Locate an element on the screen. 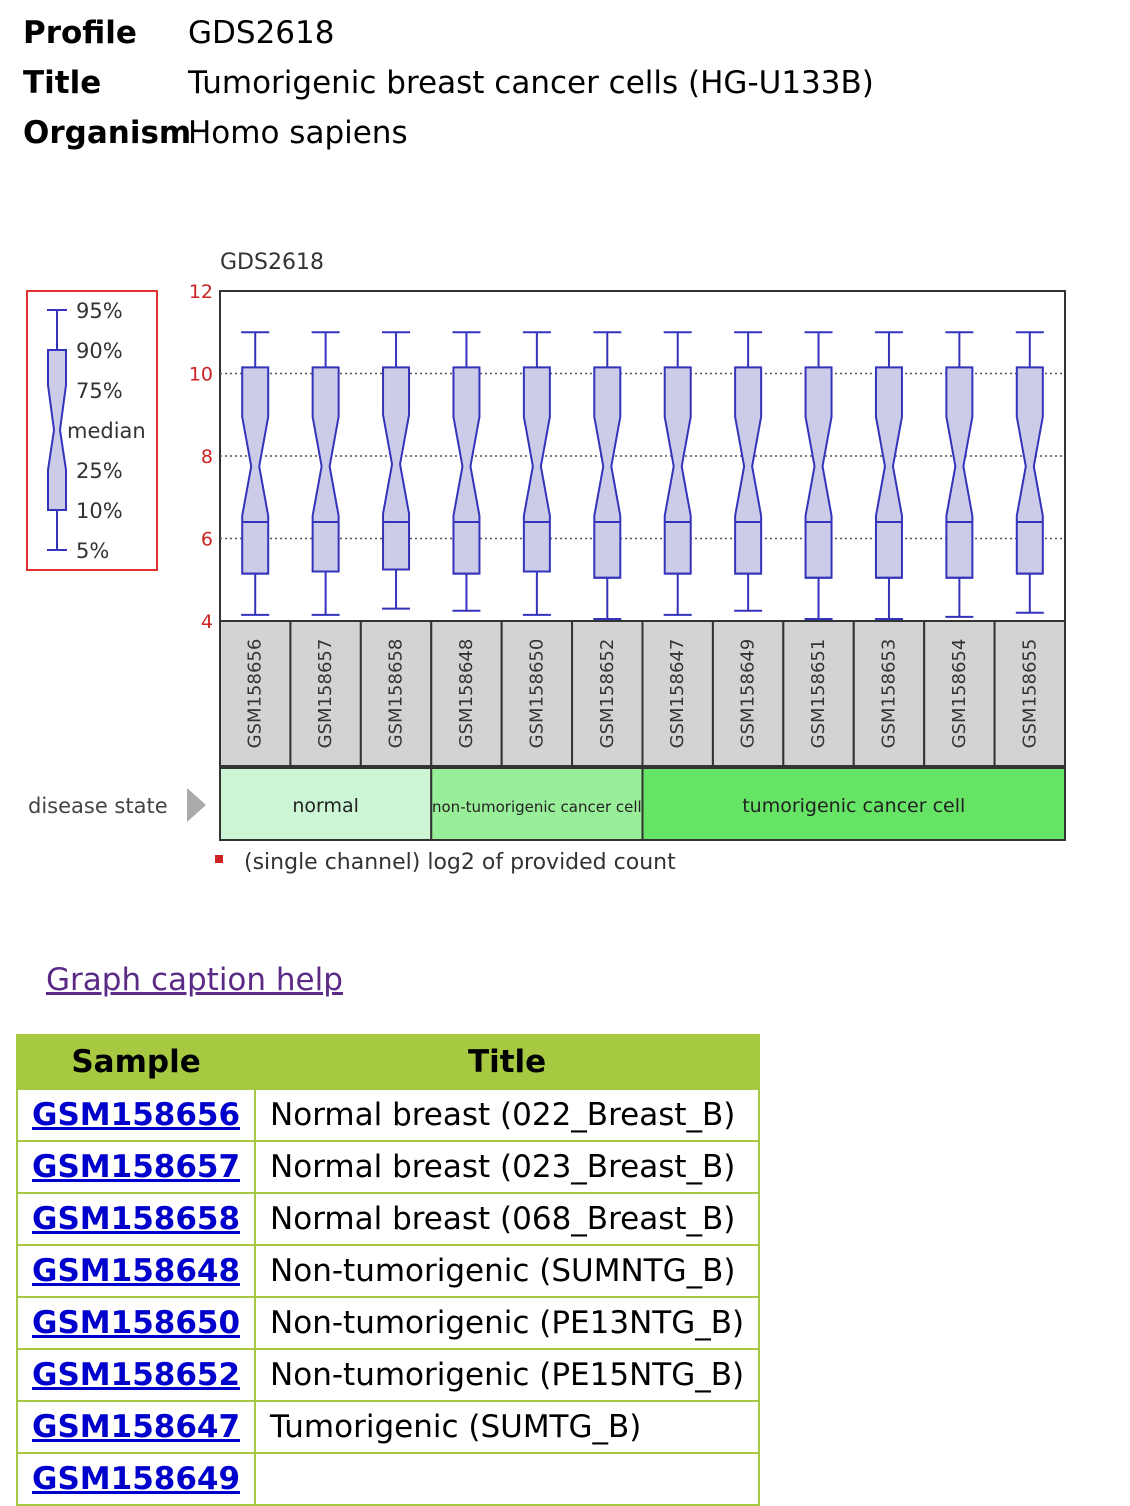 The height and width of the screenshot is (1506, 1130). y-tick-label: 12 is located at coordinates (201, 292).